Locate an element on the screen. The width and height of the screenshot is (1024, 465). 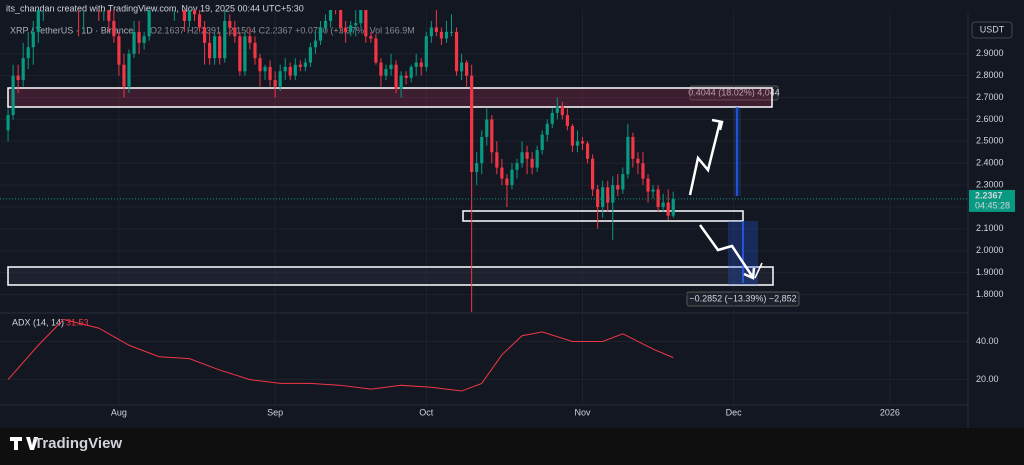
arrow-up is located at coordinates (705, 158).